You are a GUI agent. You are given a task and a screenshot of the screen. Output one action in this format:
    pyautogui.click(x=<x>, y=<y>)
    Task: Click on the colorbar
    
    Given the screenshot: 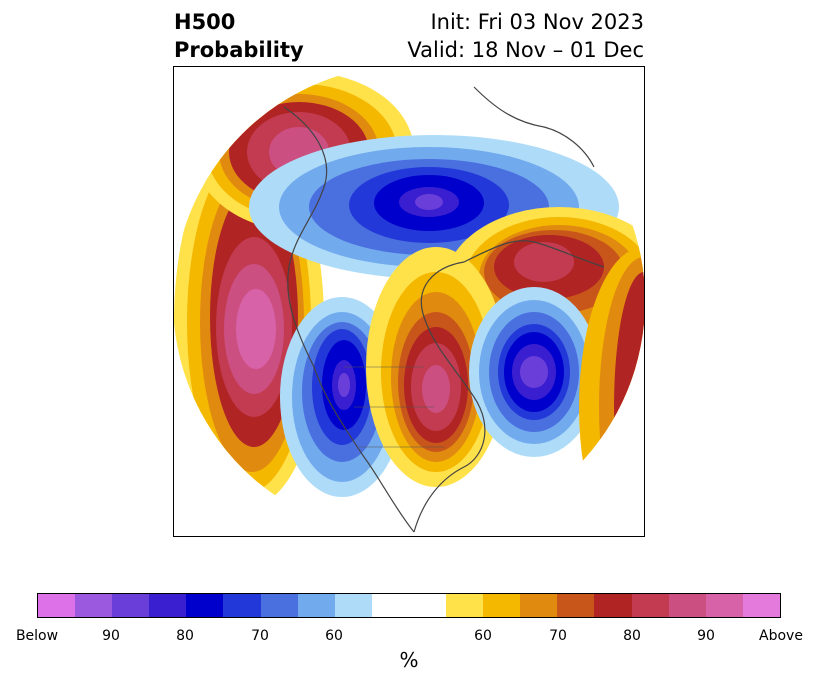 What is the action you would take?
    pyautogui.click(x=409, y=605)
    